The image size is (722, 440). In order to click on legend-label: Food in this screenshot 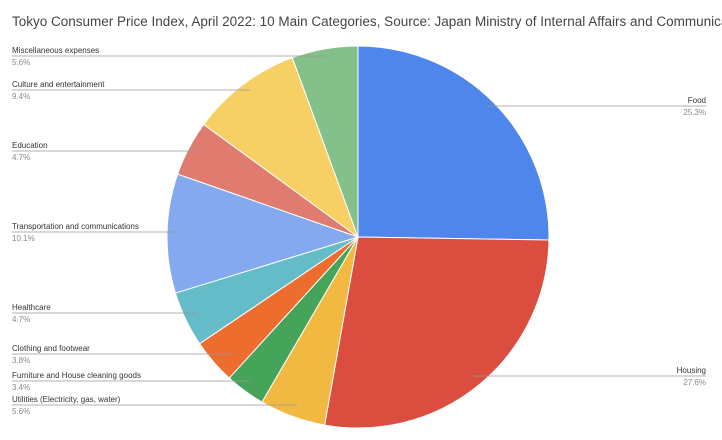, I will do `click(697, 100)`.